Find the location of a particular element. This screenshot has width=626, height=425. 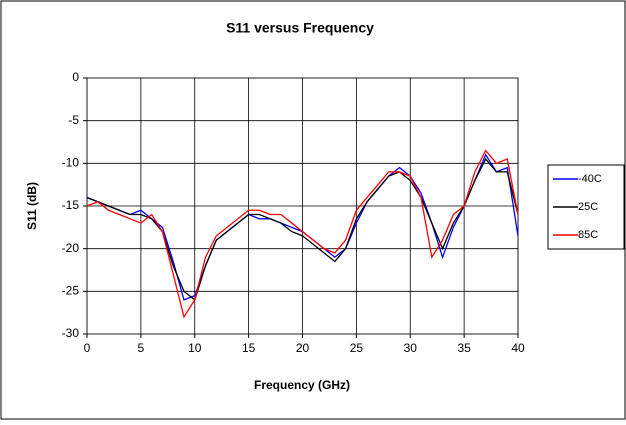

y-tick-label: -30 is located at coordinates (71, 333).